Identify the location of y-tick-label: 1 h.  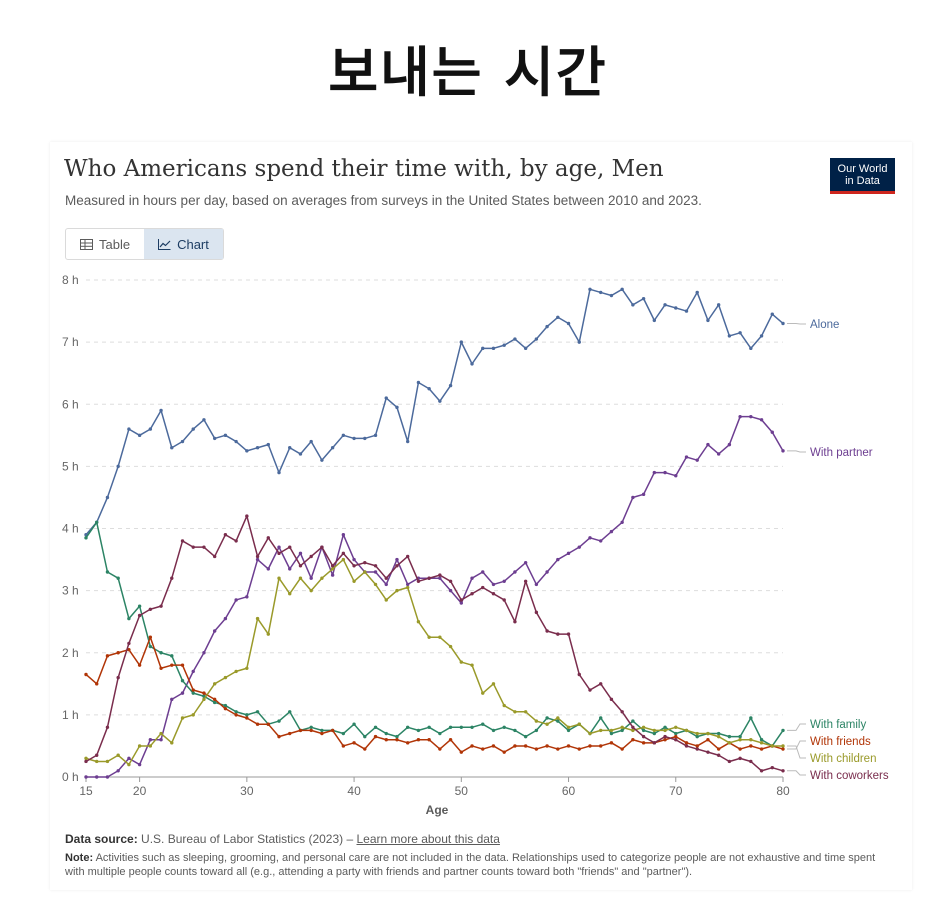
(70, 715).